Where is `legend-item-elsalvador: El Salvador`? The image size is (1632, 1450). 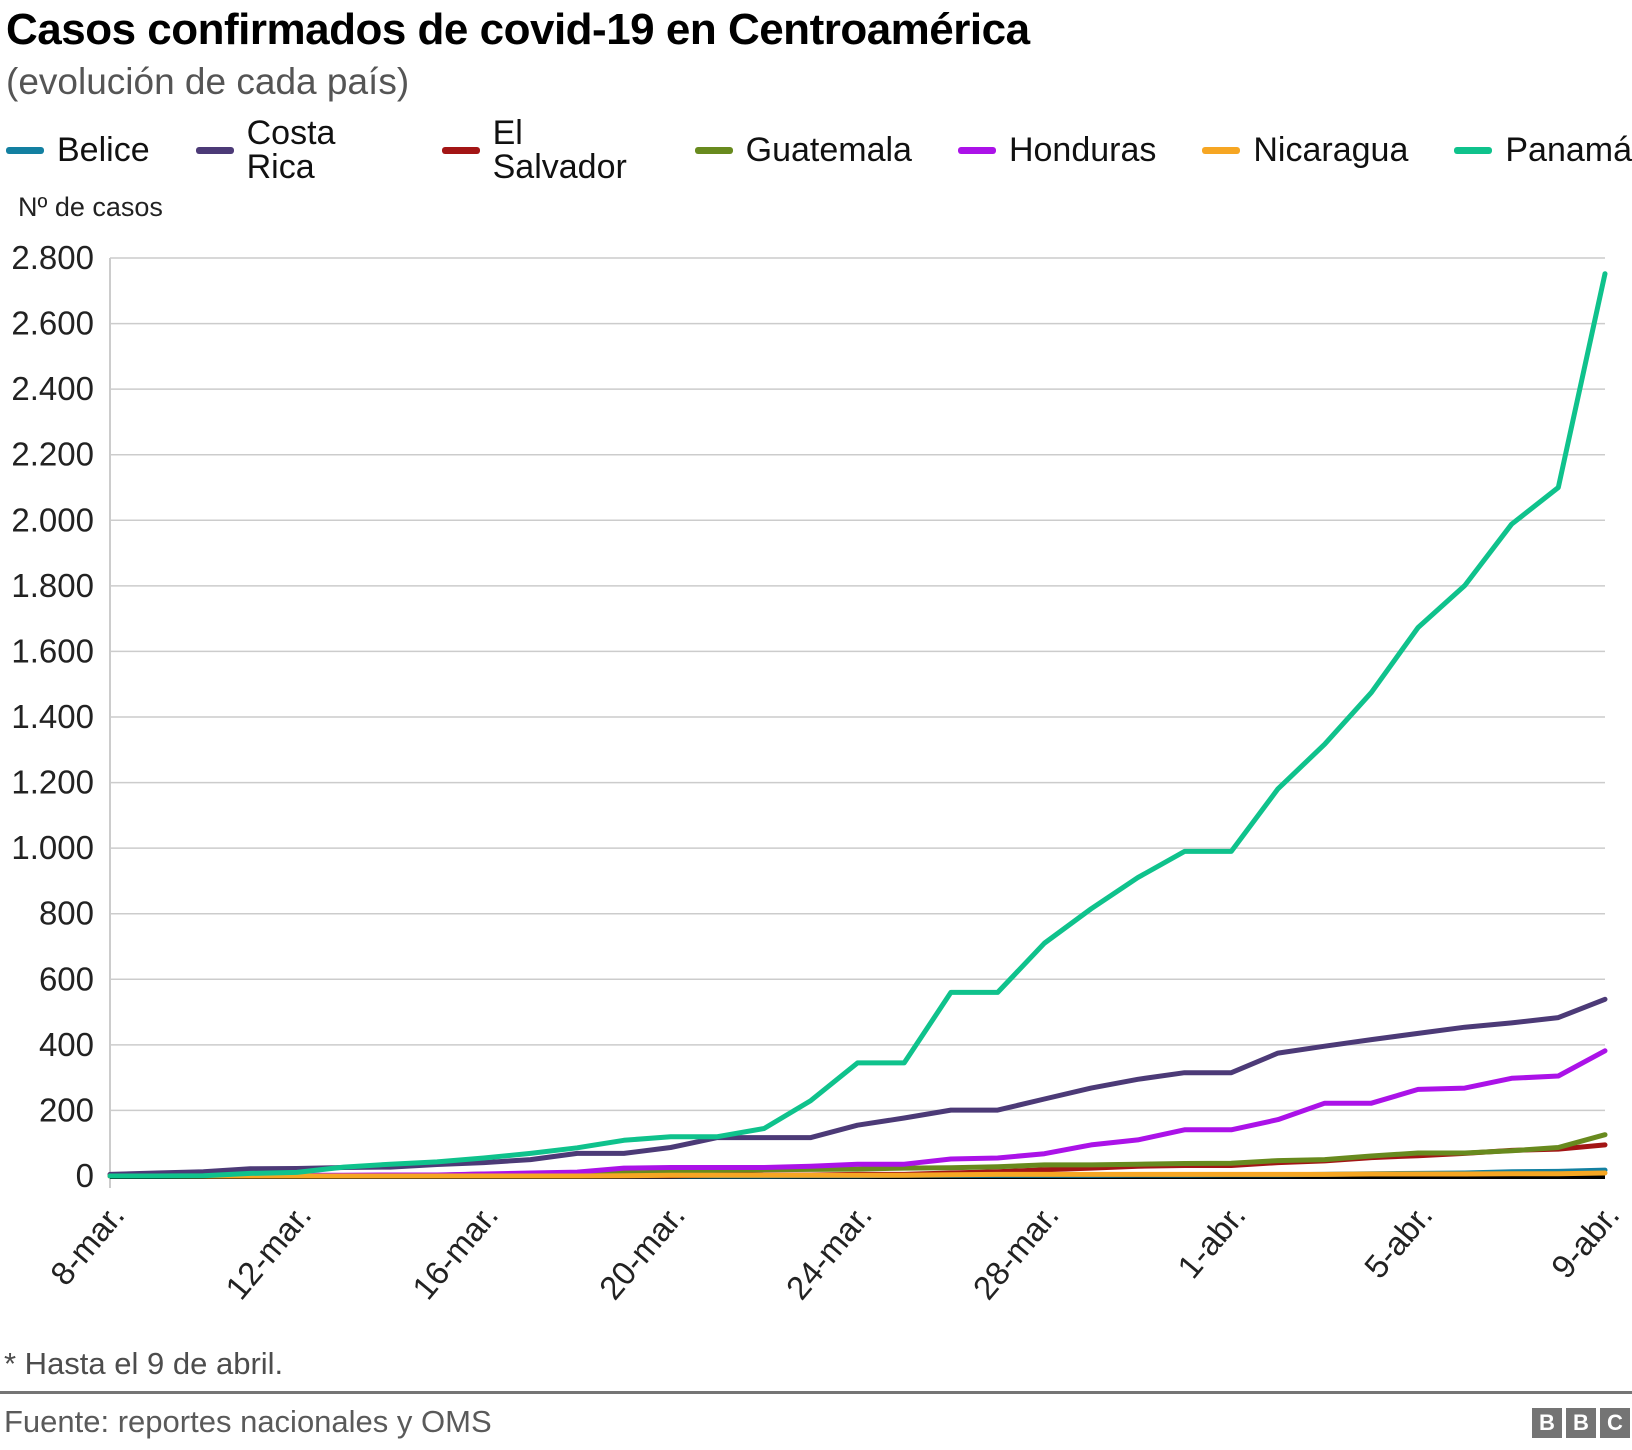 legend-item-elsalvador: El Salvador is located at coordinates (545, 150).